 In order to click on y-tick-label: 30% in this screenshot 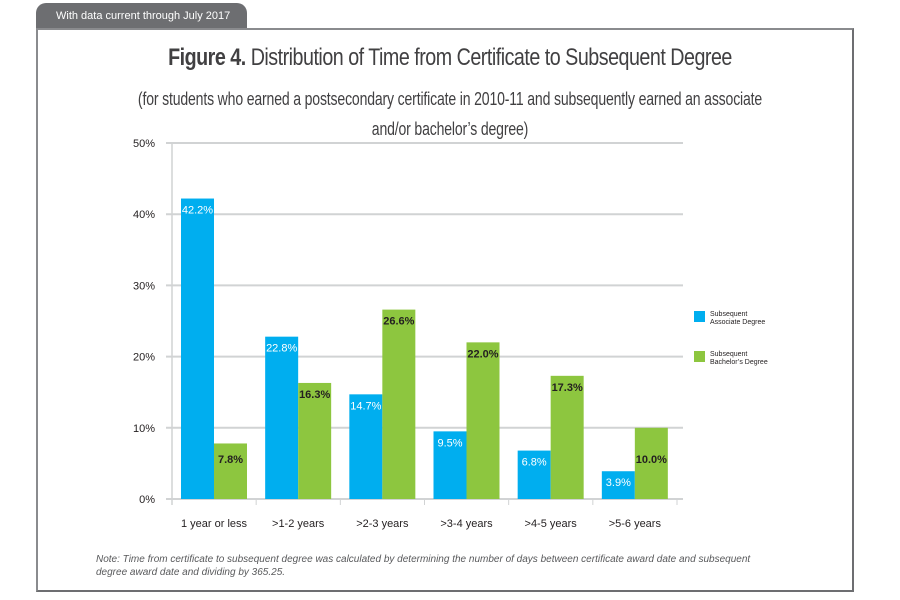, I will do `click(144, 286)`.